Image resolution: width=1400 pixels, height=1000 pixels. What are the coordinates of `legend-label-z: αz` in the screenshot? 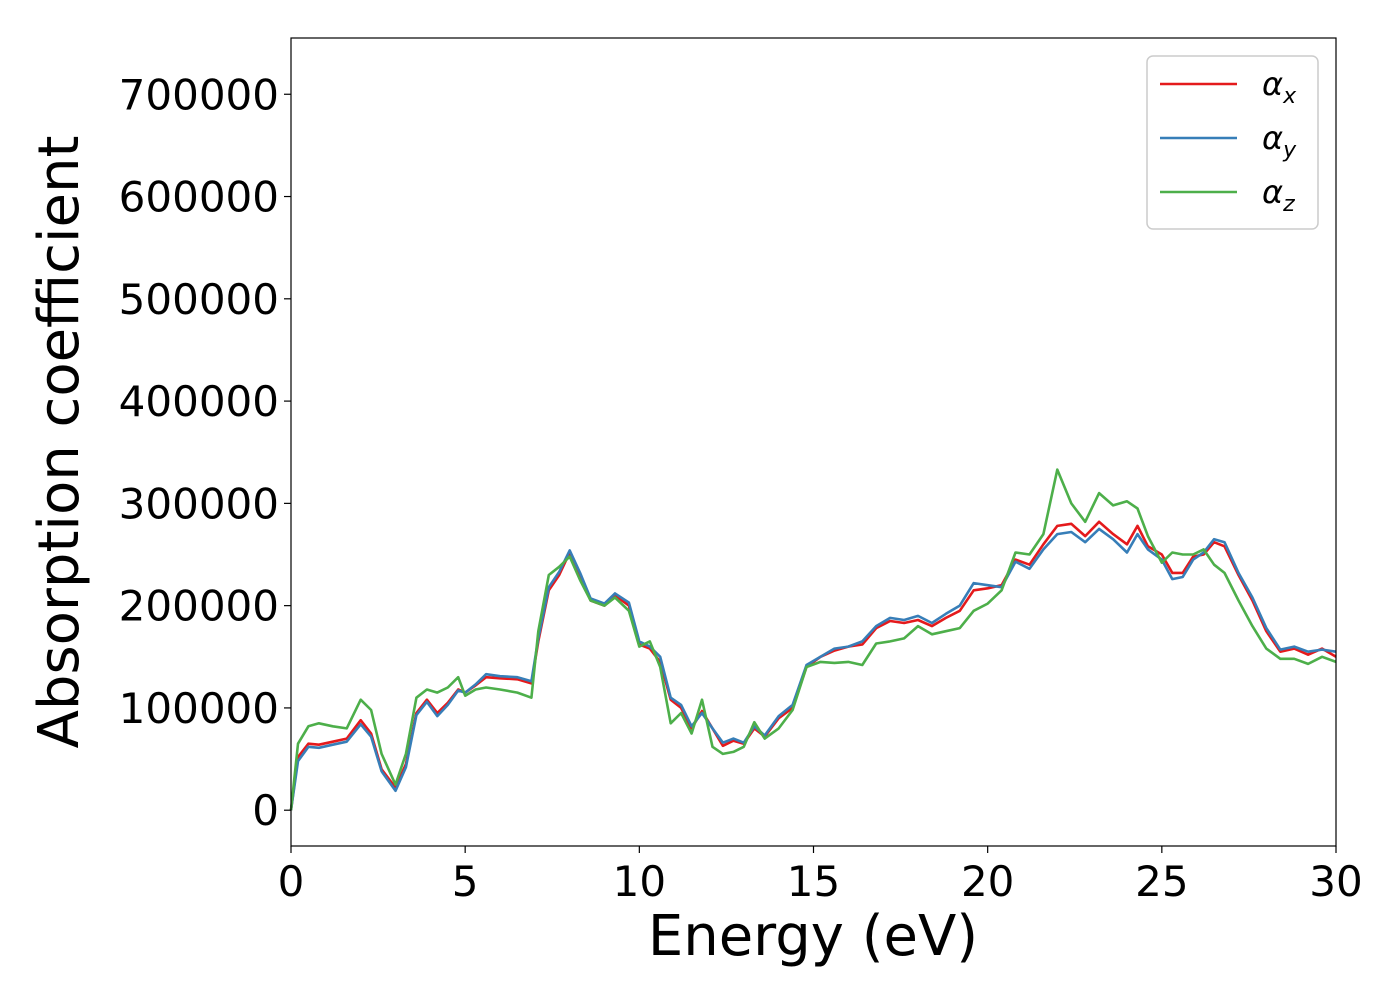 It's located at (1278, 195).